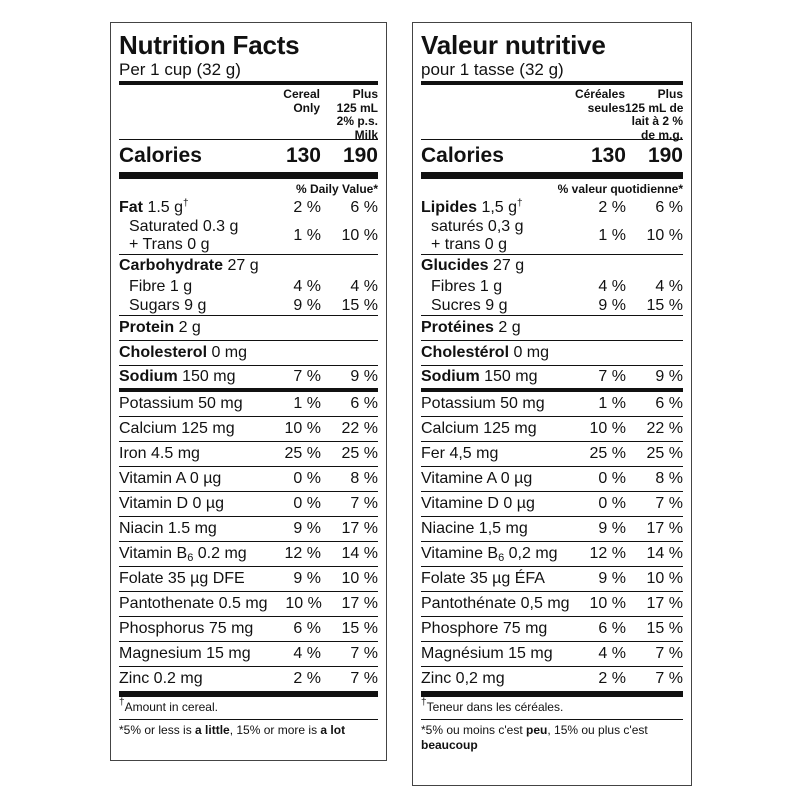  I want to click on daily-value-header: % Daily Value*, so click(336, 188).